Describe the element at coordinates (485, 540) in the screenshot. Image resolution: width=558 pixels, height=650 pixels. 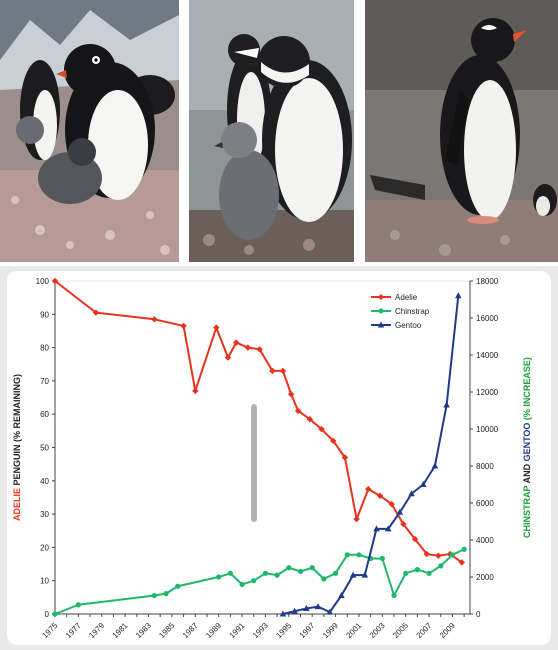
I see `right-tick-label: 4000` at that location.